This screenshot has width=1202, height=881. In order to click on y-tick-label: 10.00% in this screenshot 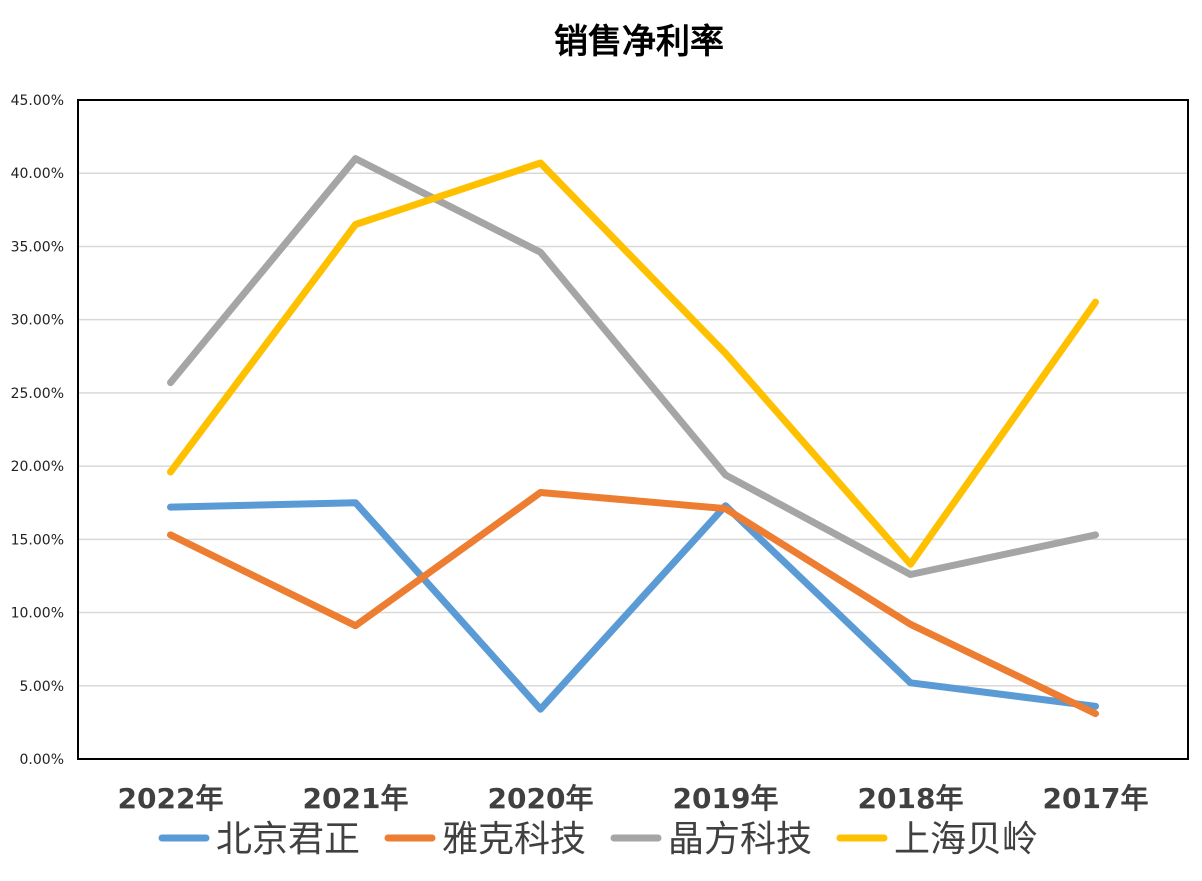, I will do `click(37, 614)`.